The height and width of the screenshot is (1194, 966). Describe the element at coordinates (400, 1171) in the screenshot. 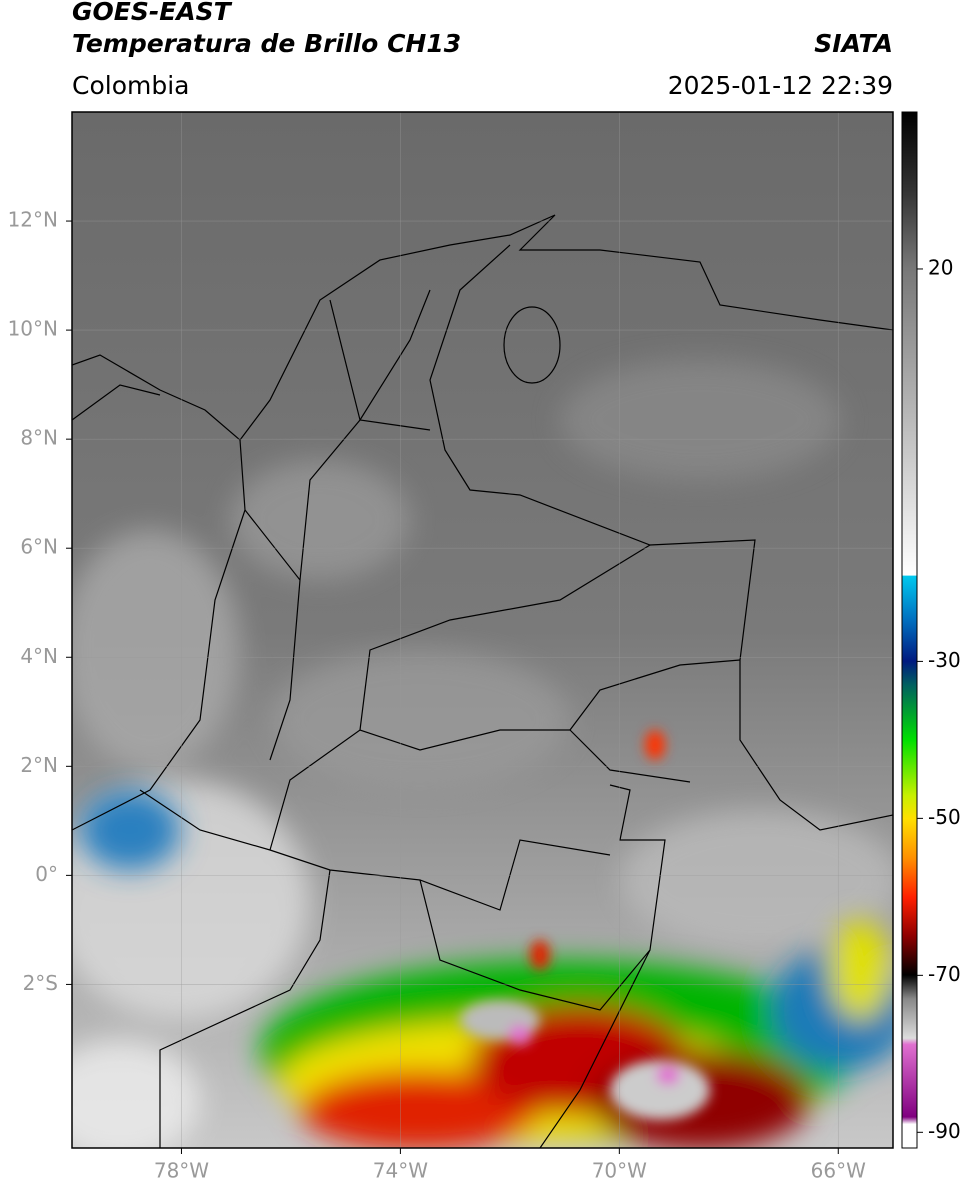

I see `x-tick-label: 74°W` at that location.